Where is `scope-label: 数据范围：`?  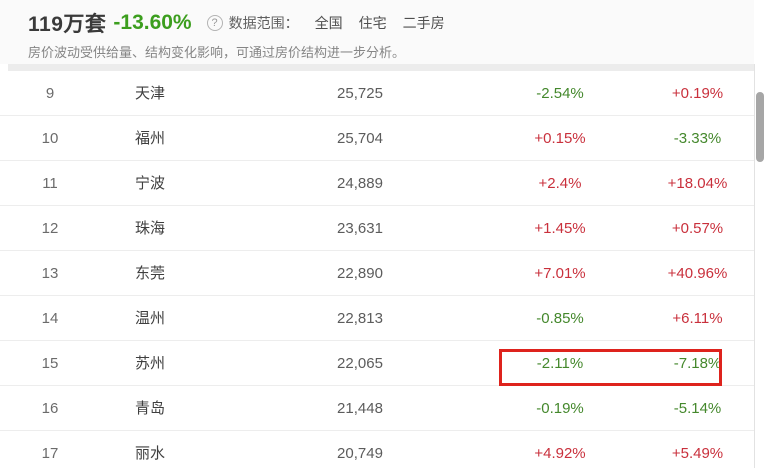
scope-label: 数据范围： is located at coordinates (263, 23).